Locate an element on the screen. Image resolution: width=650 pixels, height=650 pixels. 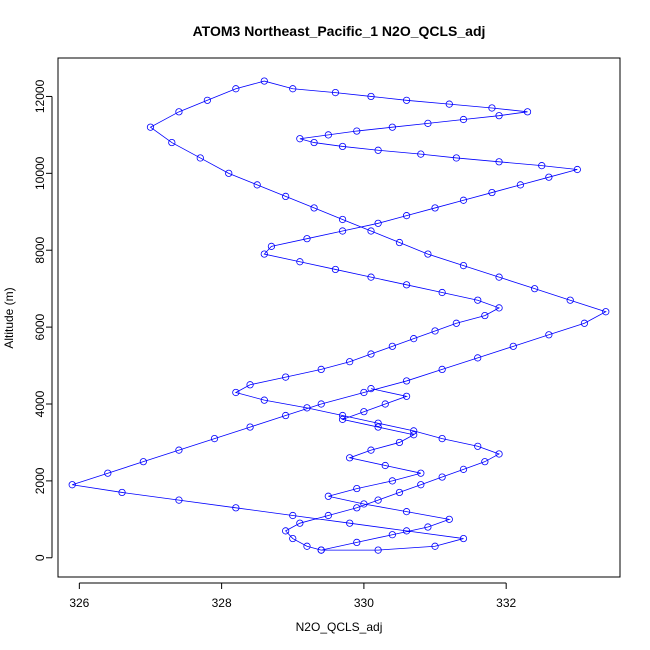
y-axis: 0 2000 4000 6000 8000 10000 12000 is located at coordinates (43, 320).